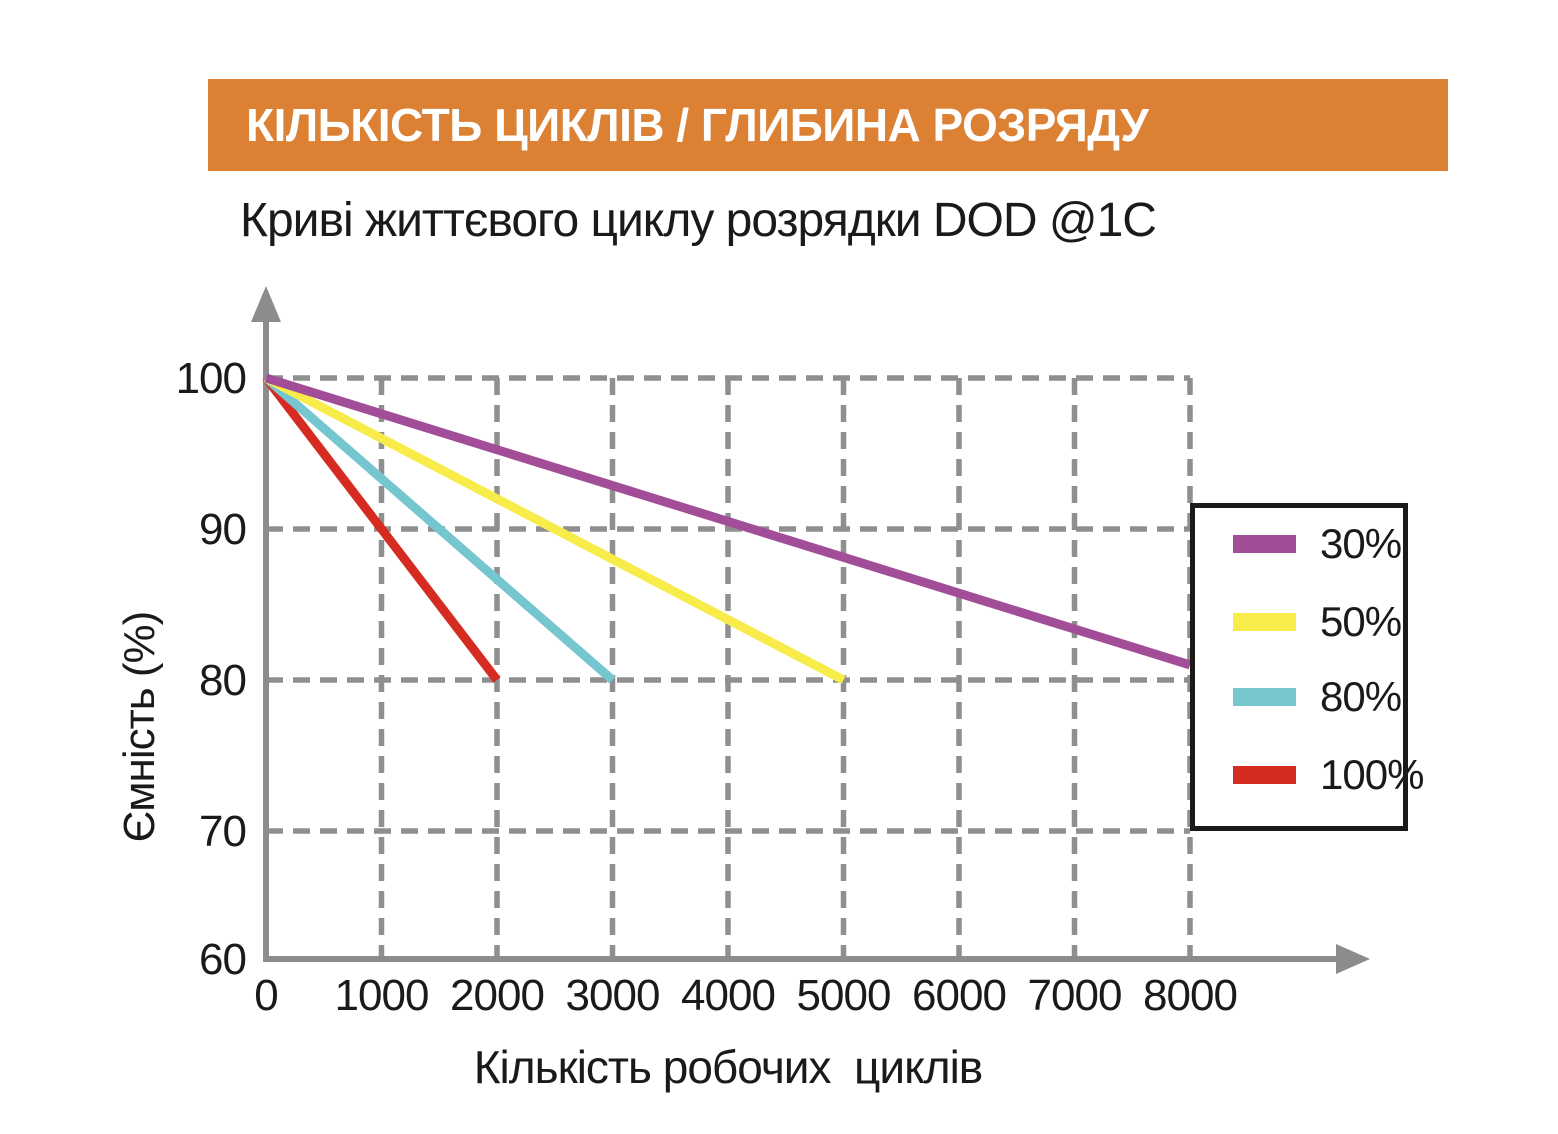 This screenshot has width=1558, height=1134. What do you see at coordinates (728, 1067) in the screenshot?
I see `x-axis-title: Кількість робочих циклів` at bounding box center [728, 1067].